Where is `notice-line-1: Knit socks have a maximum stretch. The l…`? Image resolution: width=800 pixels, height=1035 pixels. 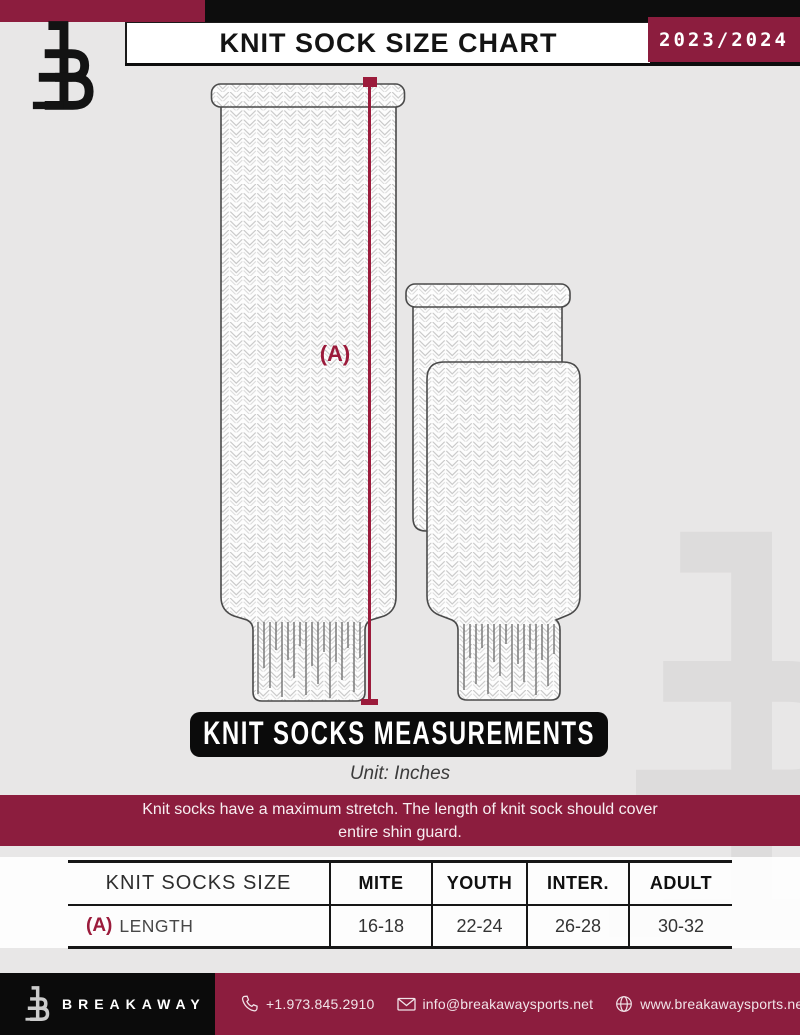
notice-line-1: Knit socks have a maximum stretch. The l… is located at coordinates (400, 809).